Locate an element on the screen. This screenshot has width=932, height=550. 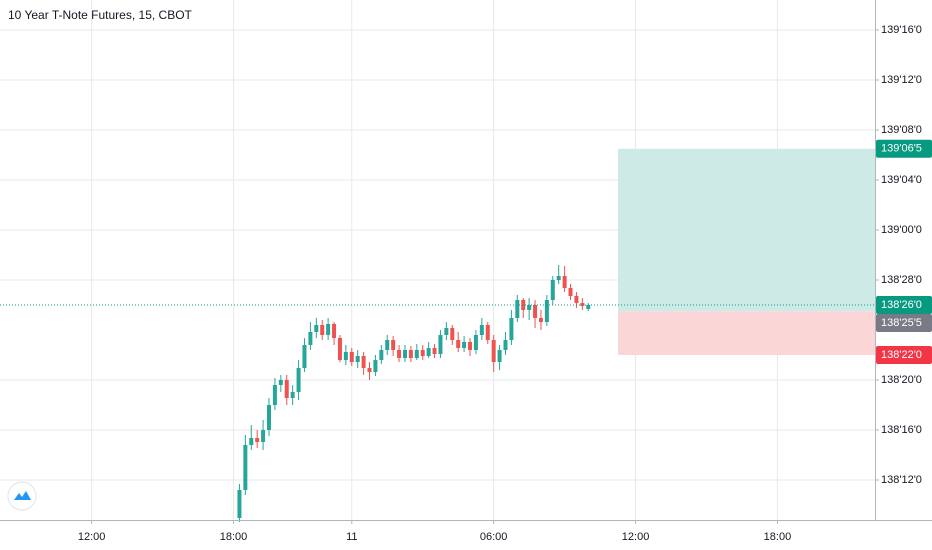
y-tick-label: 139'16'0 is located at coordinates (901, 30).